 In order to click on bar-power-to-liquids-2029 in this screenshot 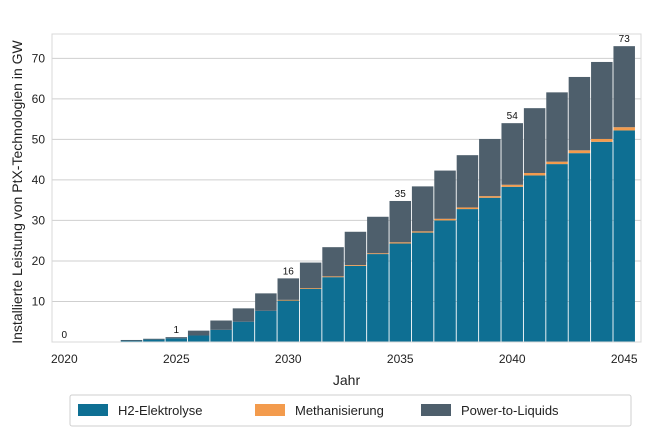, I will do `click(266, 302)`.